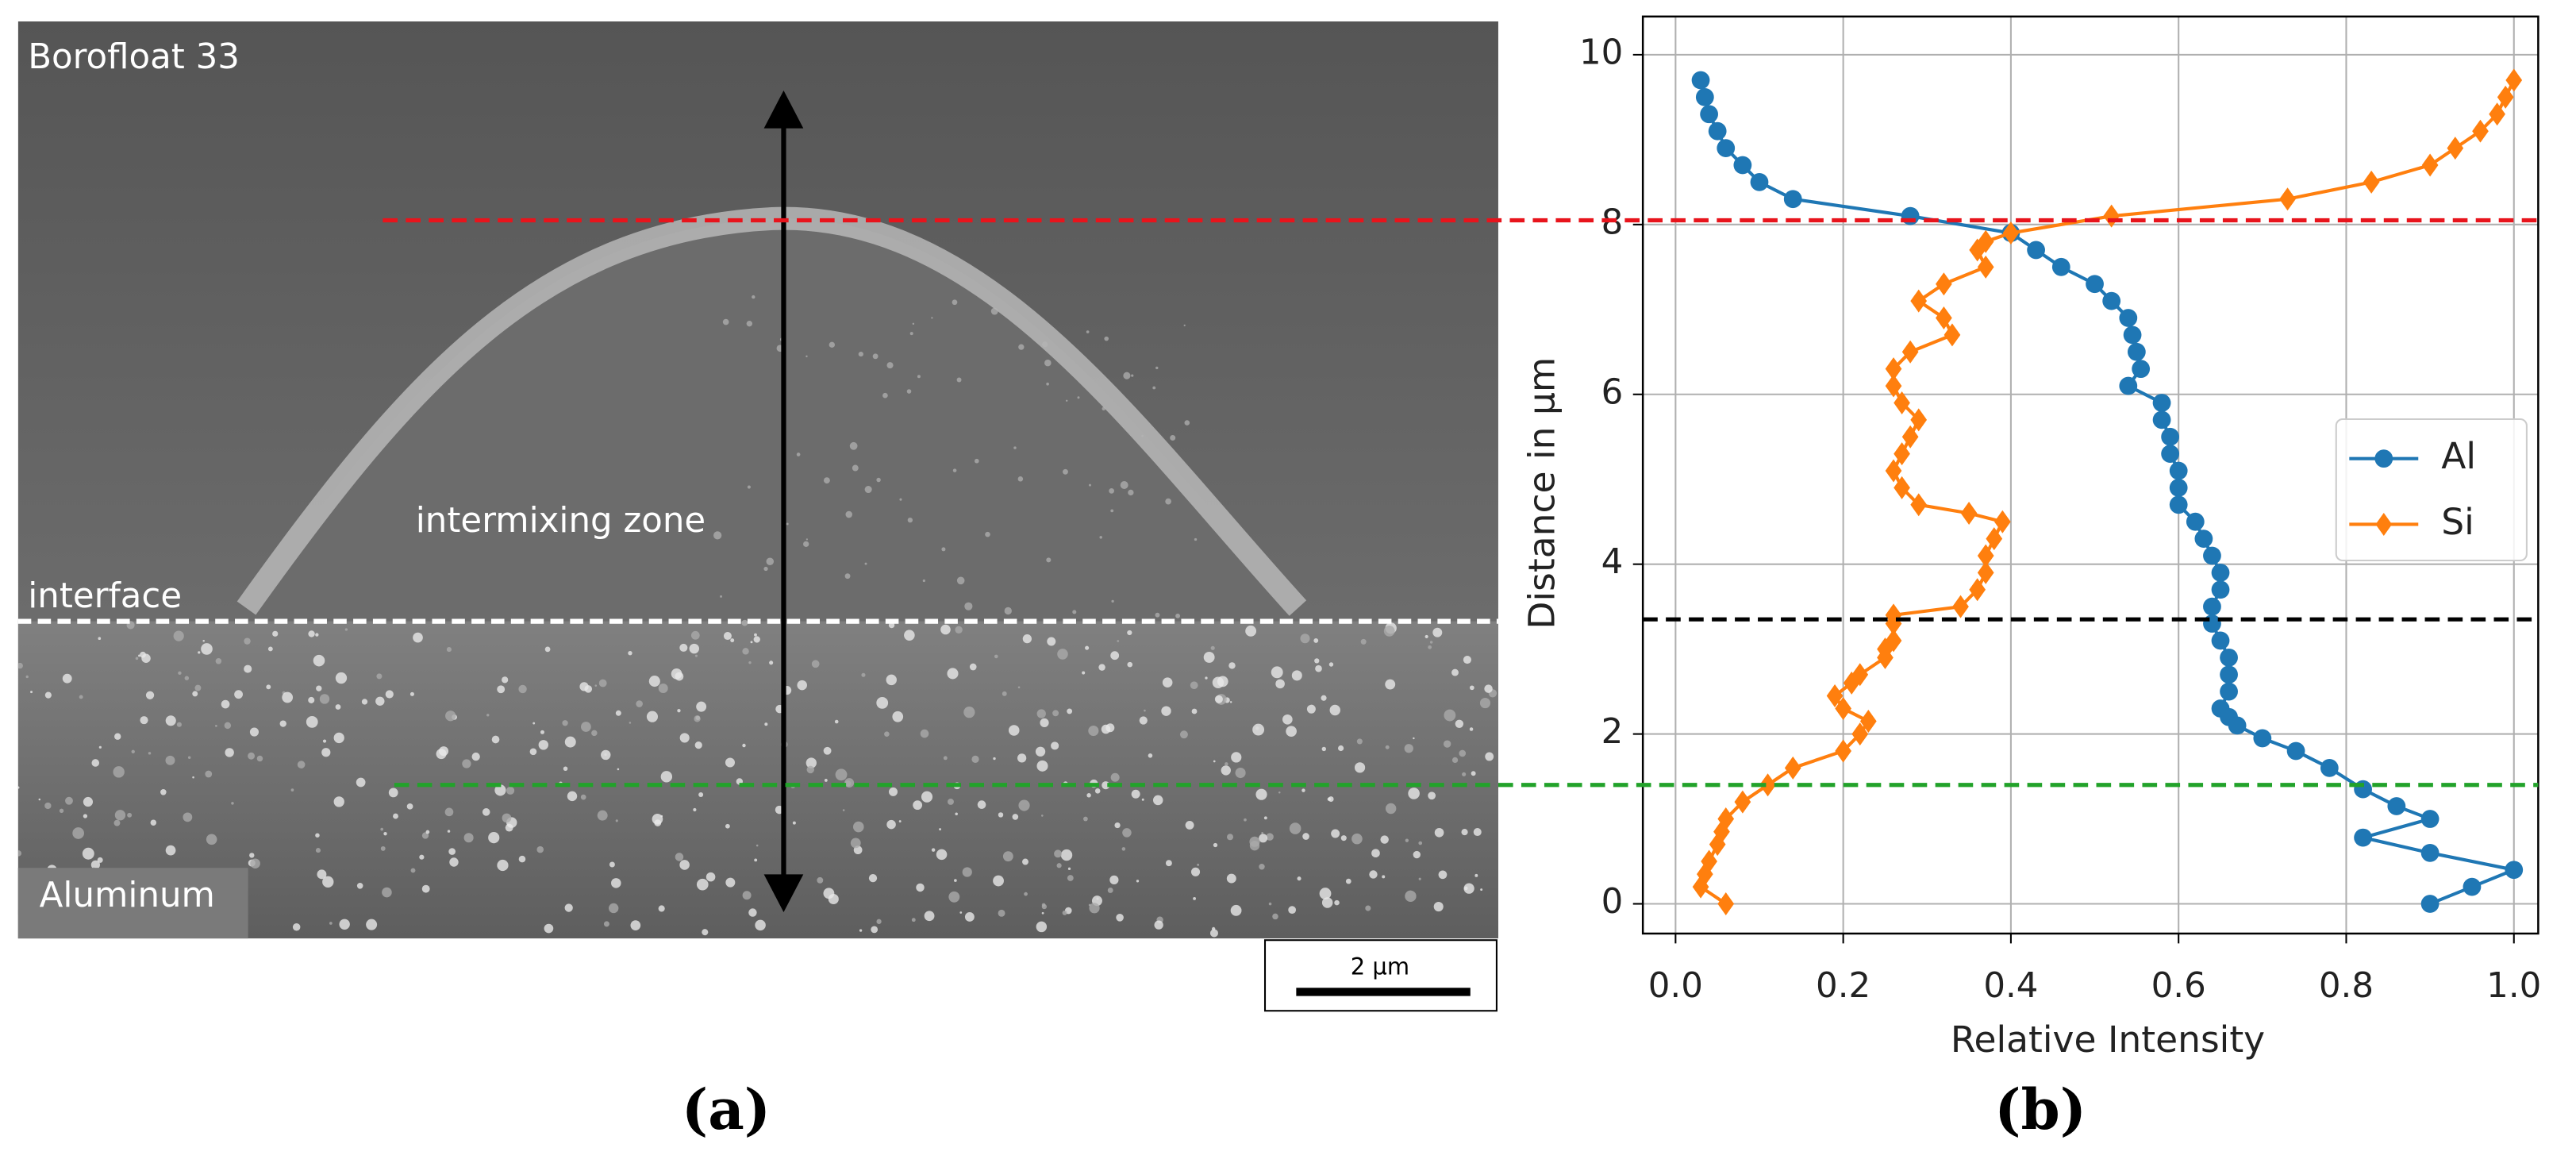 The height and width of the screenshot is (1167, 2576). I want to click on legend-label: Si, so click(2457, 522).